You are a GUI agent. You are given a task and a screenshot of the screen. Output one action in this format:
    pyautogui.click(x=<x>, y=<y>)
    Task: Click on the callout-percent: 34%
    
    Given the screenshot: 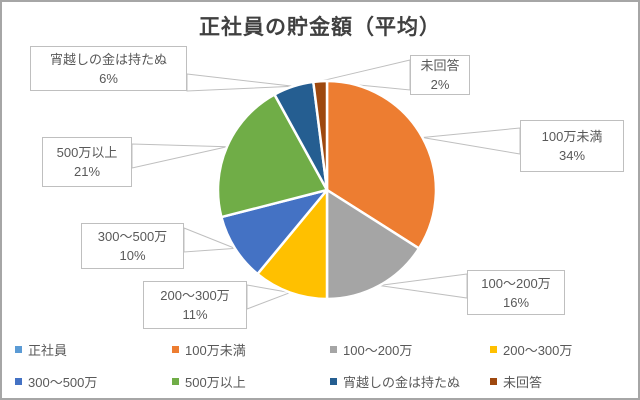 What is the action you would take?
    pyautogui.click(x=572, y=155)
    